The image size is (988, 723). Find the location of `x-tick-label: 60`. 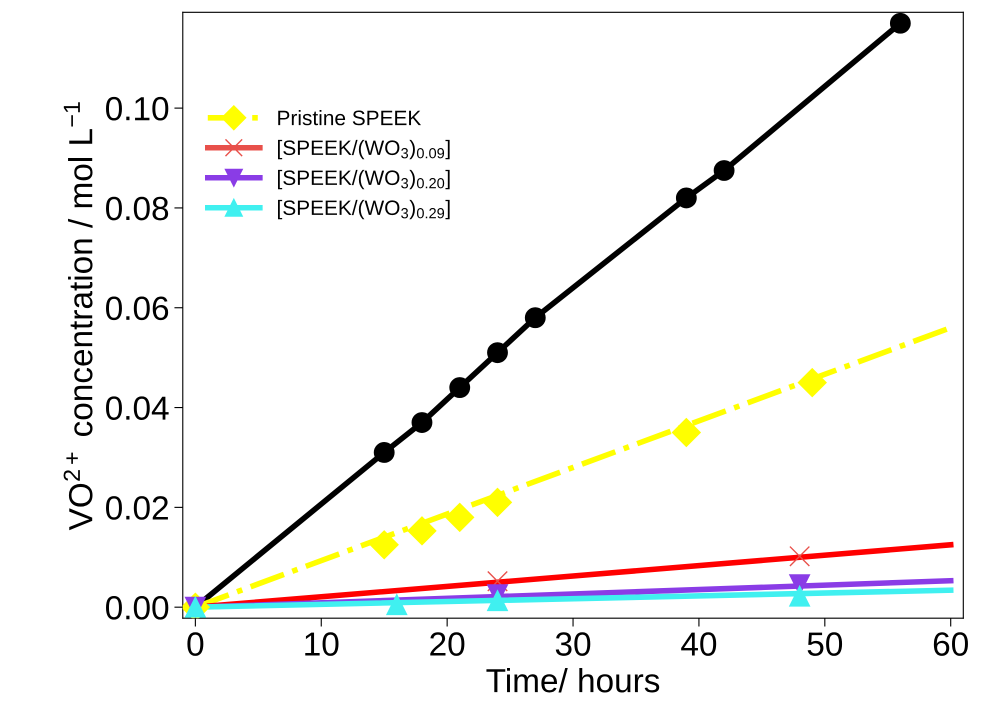

x-tick-label: 60 is located at coordinates (951, 644).